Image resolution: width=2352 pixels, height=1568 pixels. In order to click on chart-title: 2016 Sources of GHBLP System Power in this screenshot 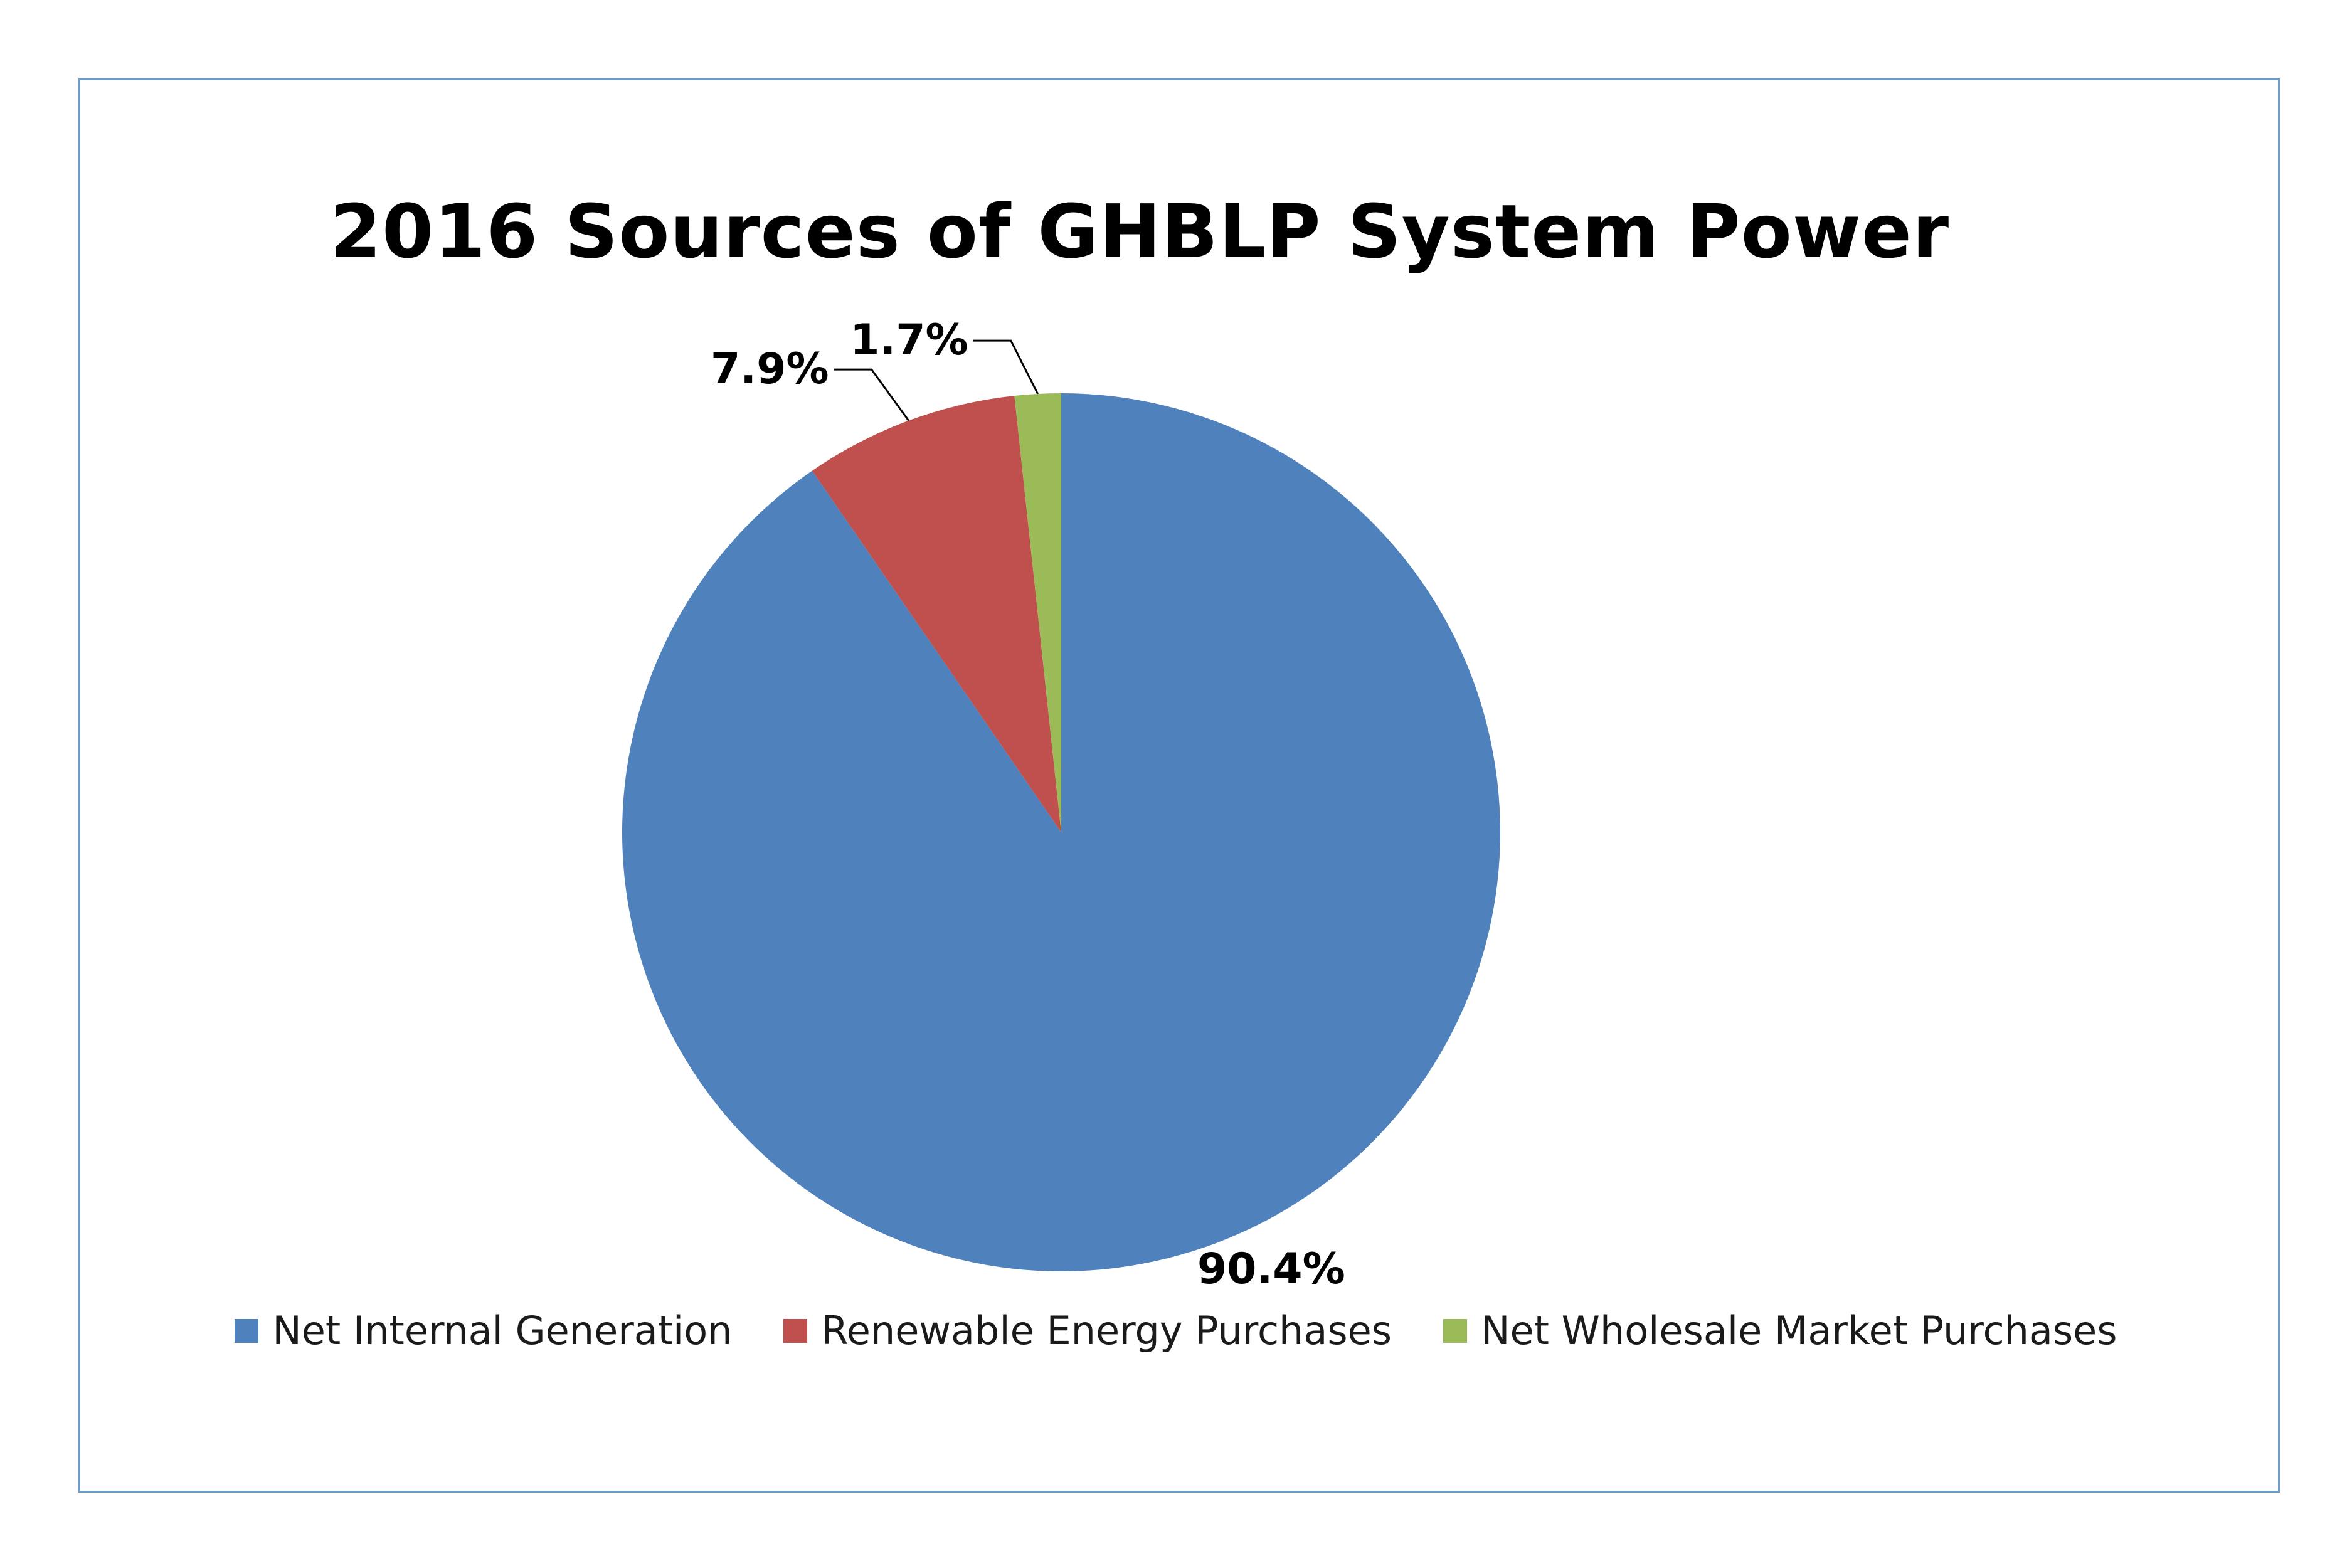, I will do `click(1139, 231)`.